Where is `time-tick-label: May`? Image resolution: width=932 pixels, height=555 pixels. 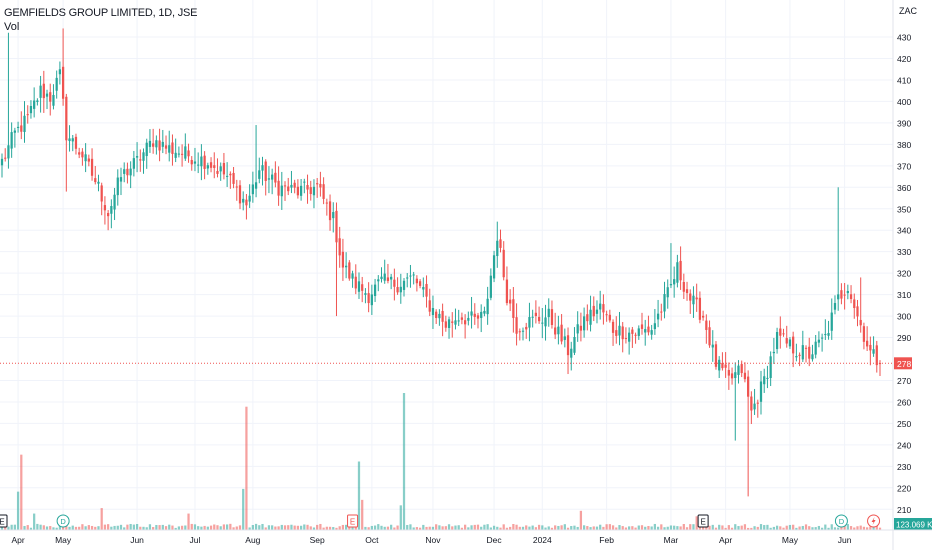 time-tick-label: May is located at coordinates (63, 540).